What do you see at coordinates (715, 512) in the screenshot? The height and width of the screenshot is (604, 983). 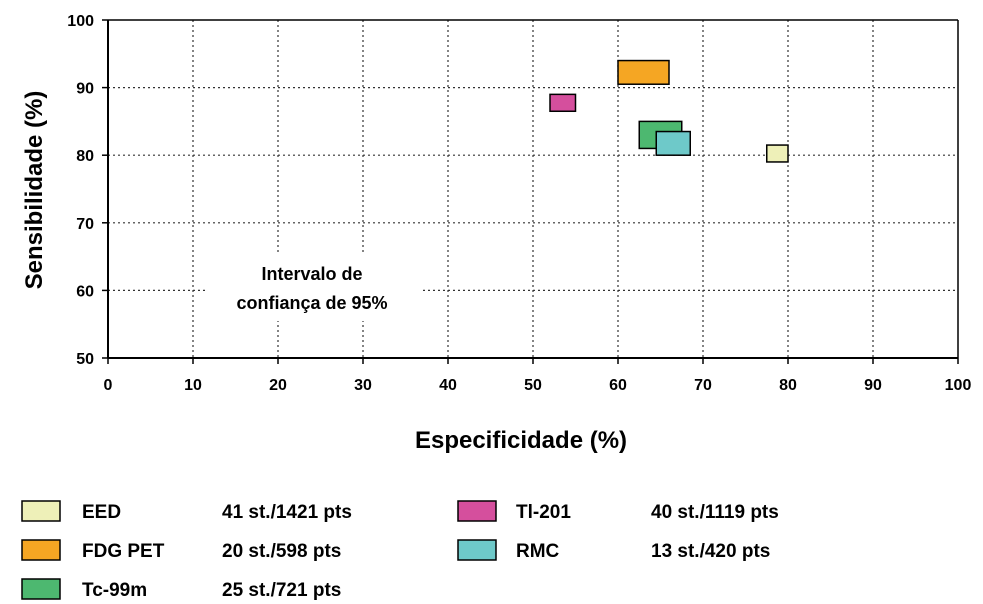 I see `legend-info-tl-201: 40 st./1119 pts` at bounding box center [715, 512].